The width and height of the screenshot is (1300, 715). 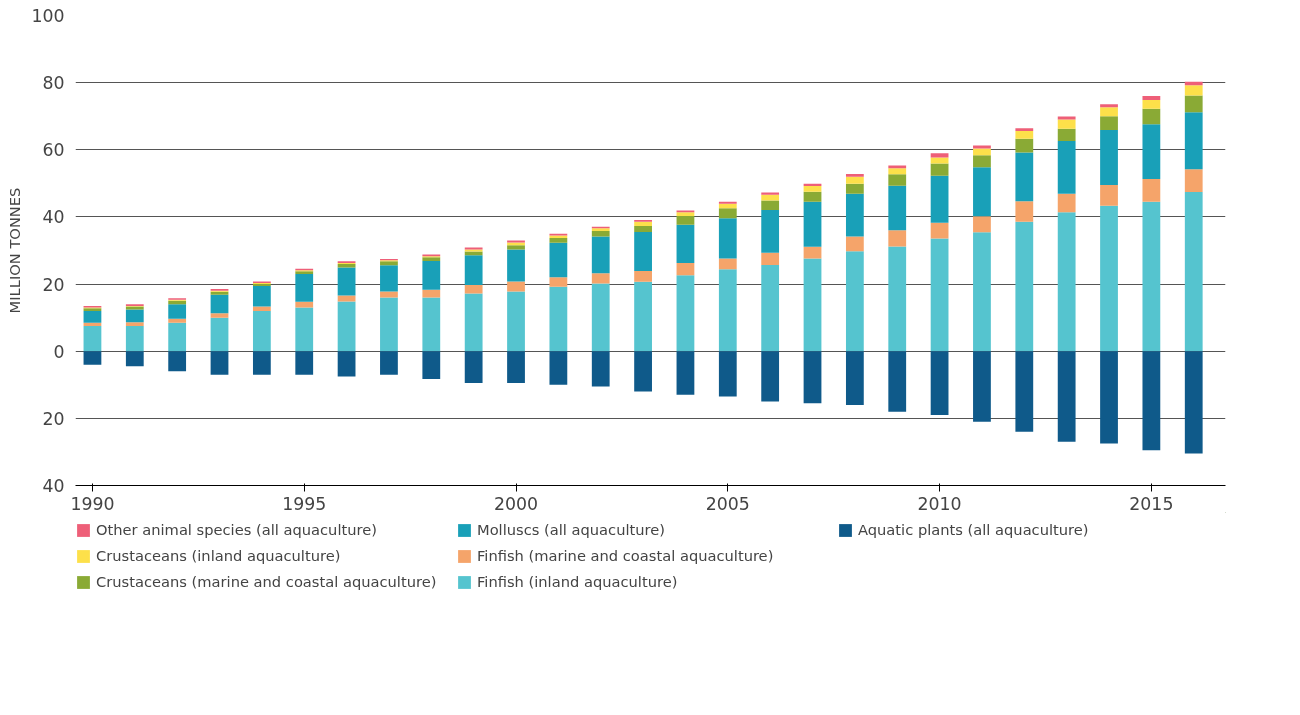 What do you see at coordinates (571, 529) in the screenshot?
I see `legend-label: Molluscs (all aquaculture)` at bounding box center [571, 529].